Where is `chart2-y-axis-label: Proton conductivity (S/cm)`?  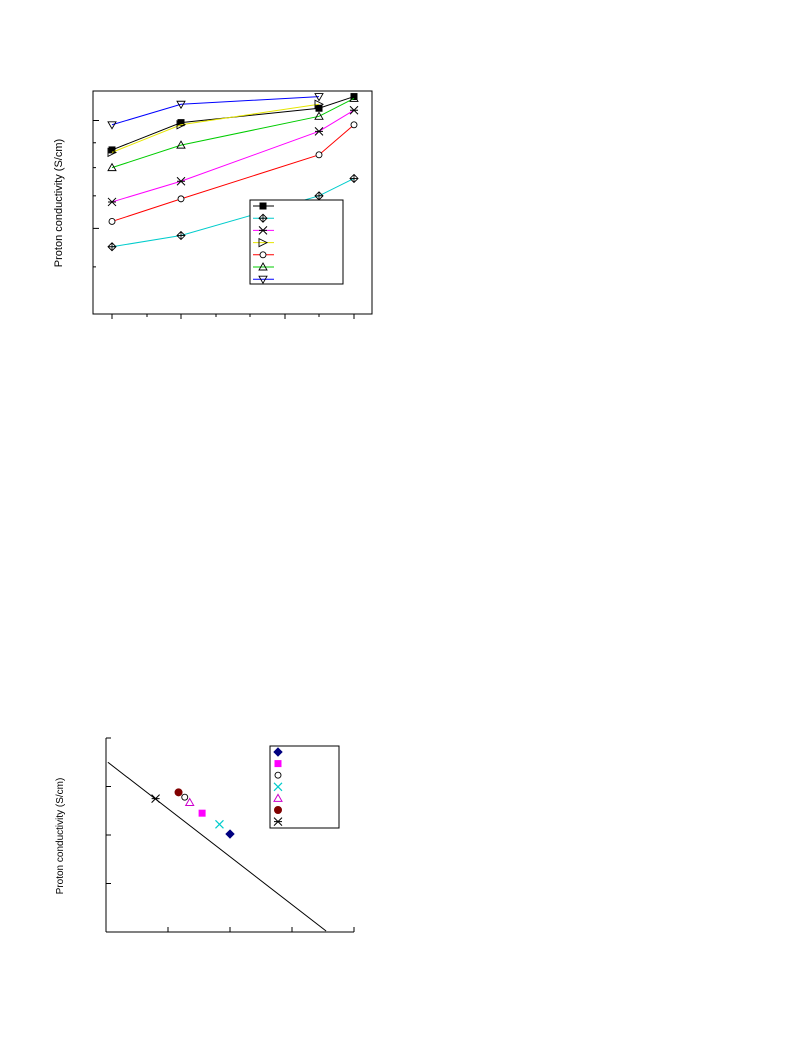 chart2-y-axis-label: Proton conductivity (S/cm) is located at coordinates (60, 836).